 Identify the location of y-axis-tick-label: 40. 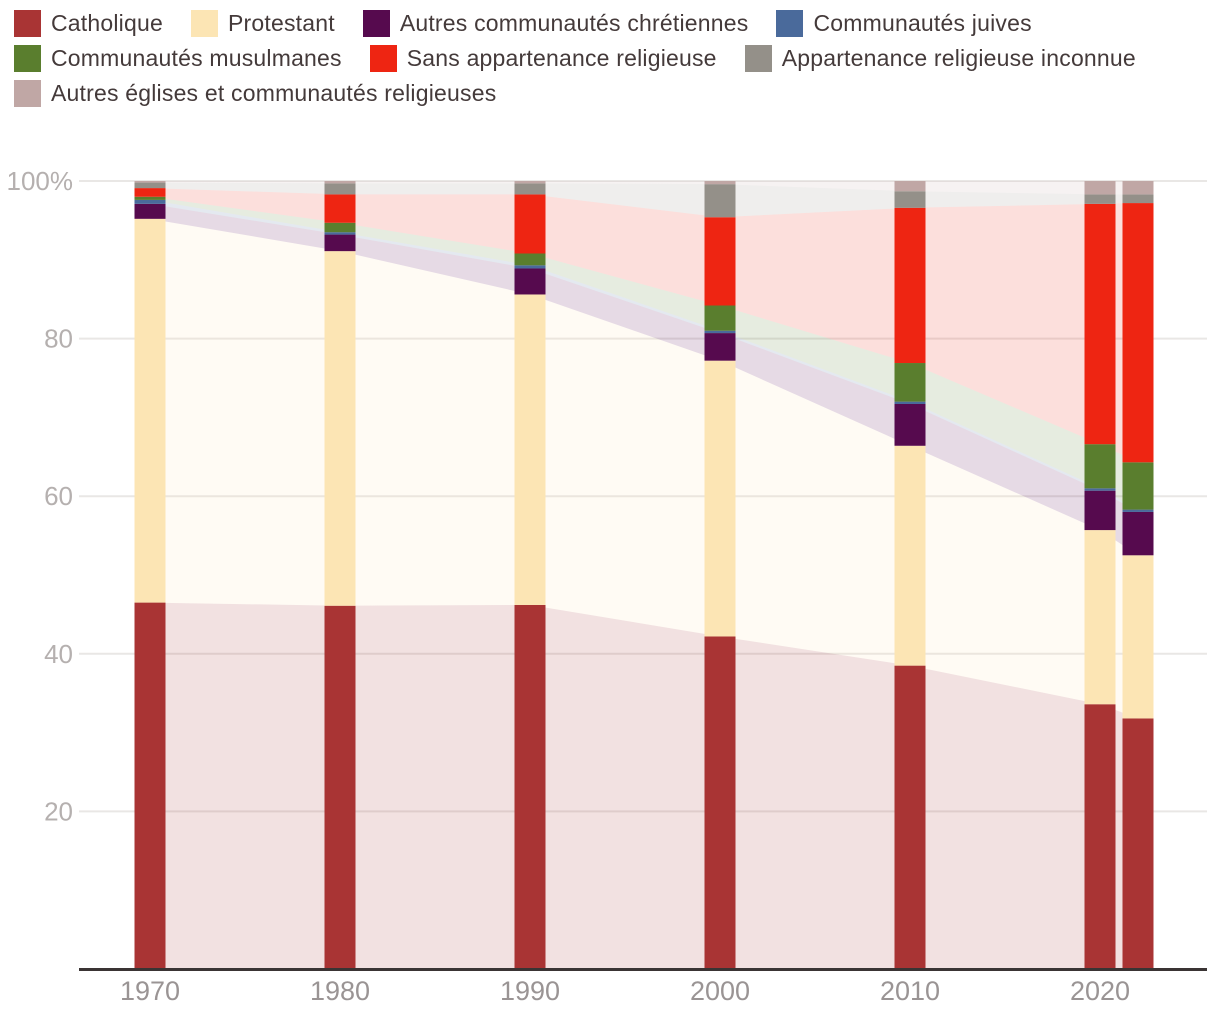
(58, 654).